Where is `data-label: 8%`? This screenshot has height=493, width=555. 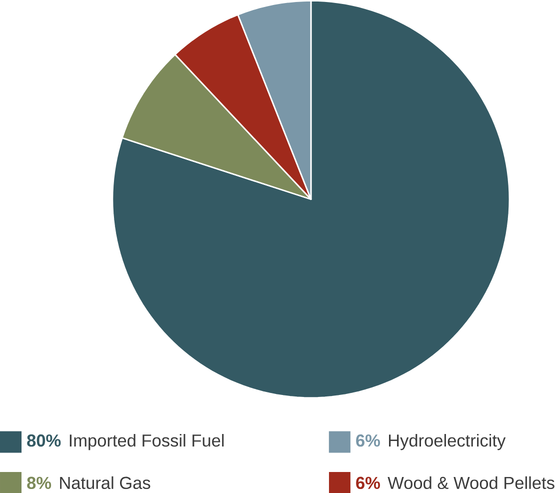
data-label: 8% is located at coordinates (39, 482).